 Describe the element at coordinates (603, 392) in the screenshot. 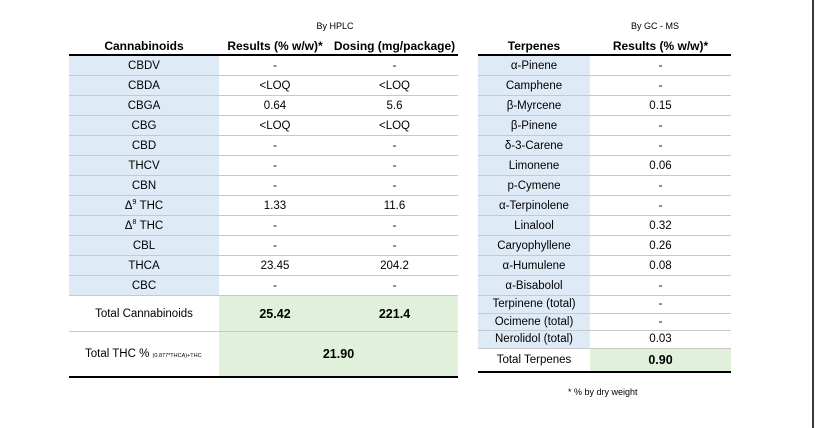

I see `dry-weight-footnote: * % by dry weight` at that location.